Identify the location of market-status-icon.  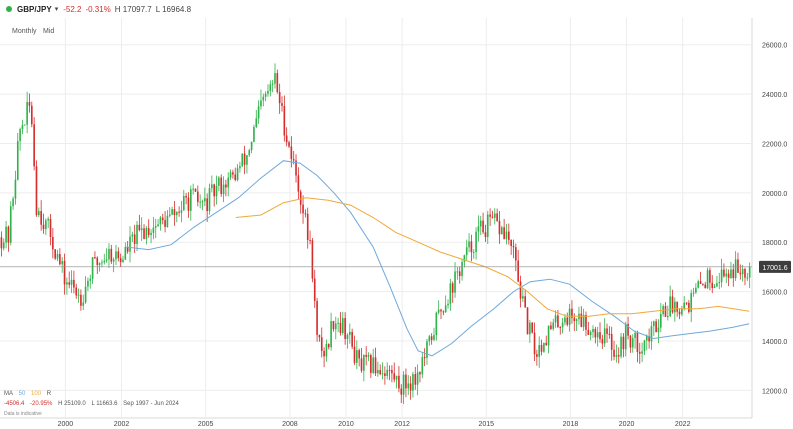
(9, 9).